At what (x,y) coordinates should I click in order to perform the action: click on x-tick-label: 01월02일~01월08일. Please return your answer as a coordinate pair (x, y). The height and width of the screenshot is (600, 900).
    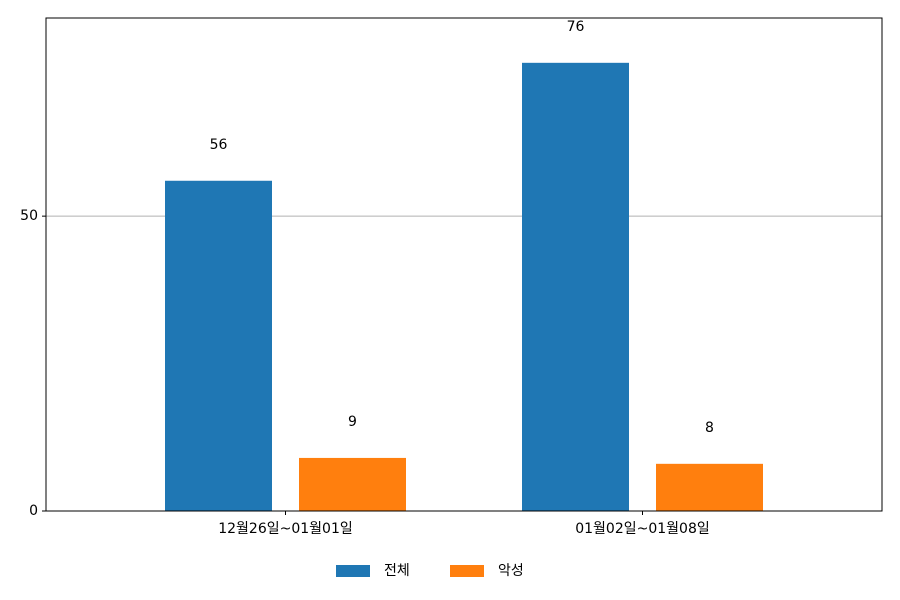
    Looking at the image, I should click on (642, 529).